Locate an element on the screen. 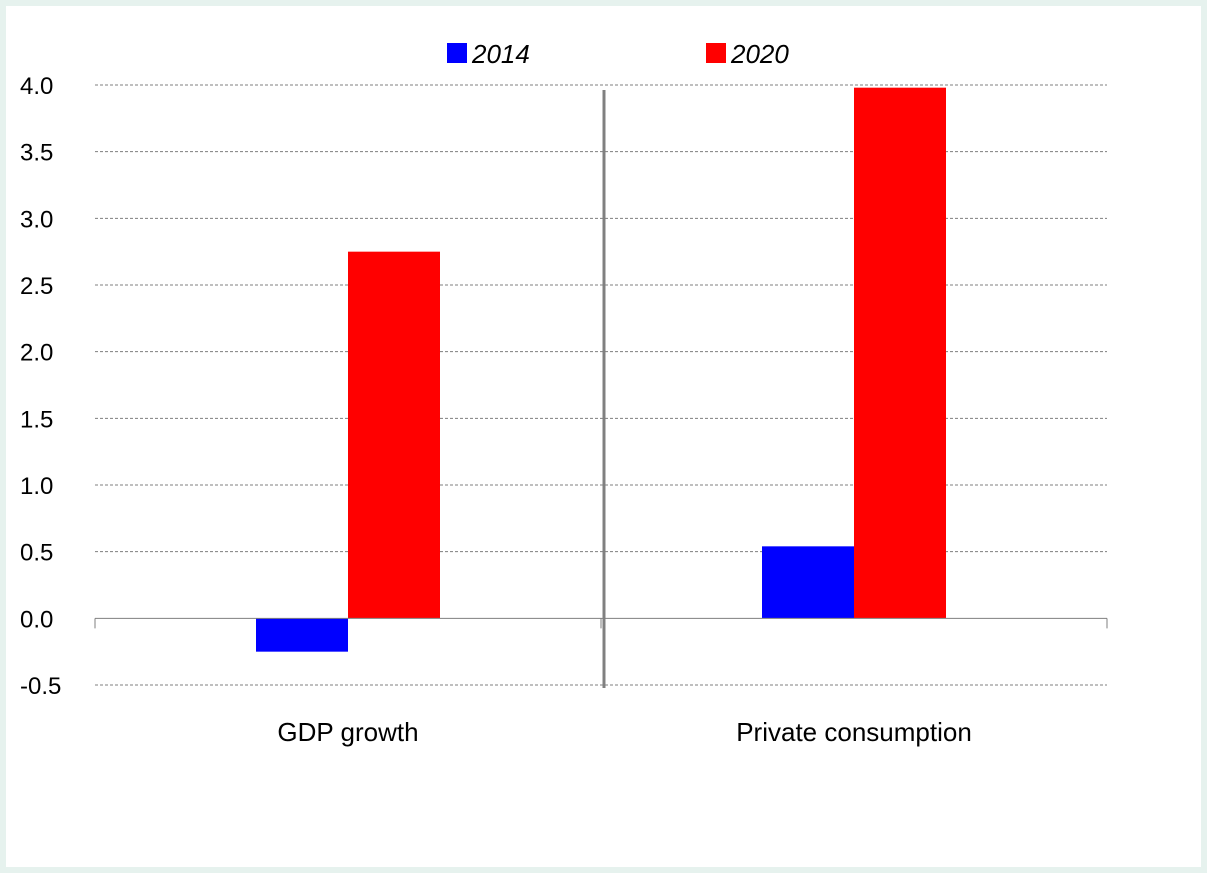 The image size is (1207, 873). y-tick-label: 0.5 is located at coordinates (36, 553).